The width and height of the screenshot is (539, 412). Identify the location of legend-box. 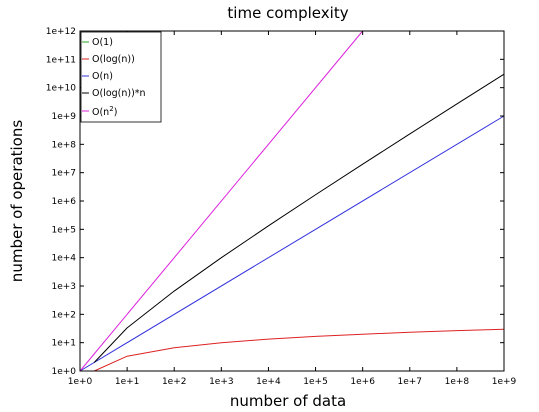
(121, 77).